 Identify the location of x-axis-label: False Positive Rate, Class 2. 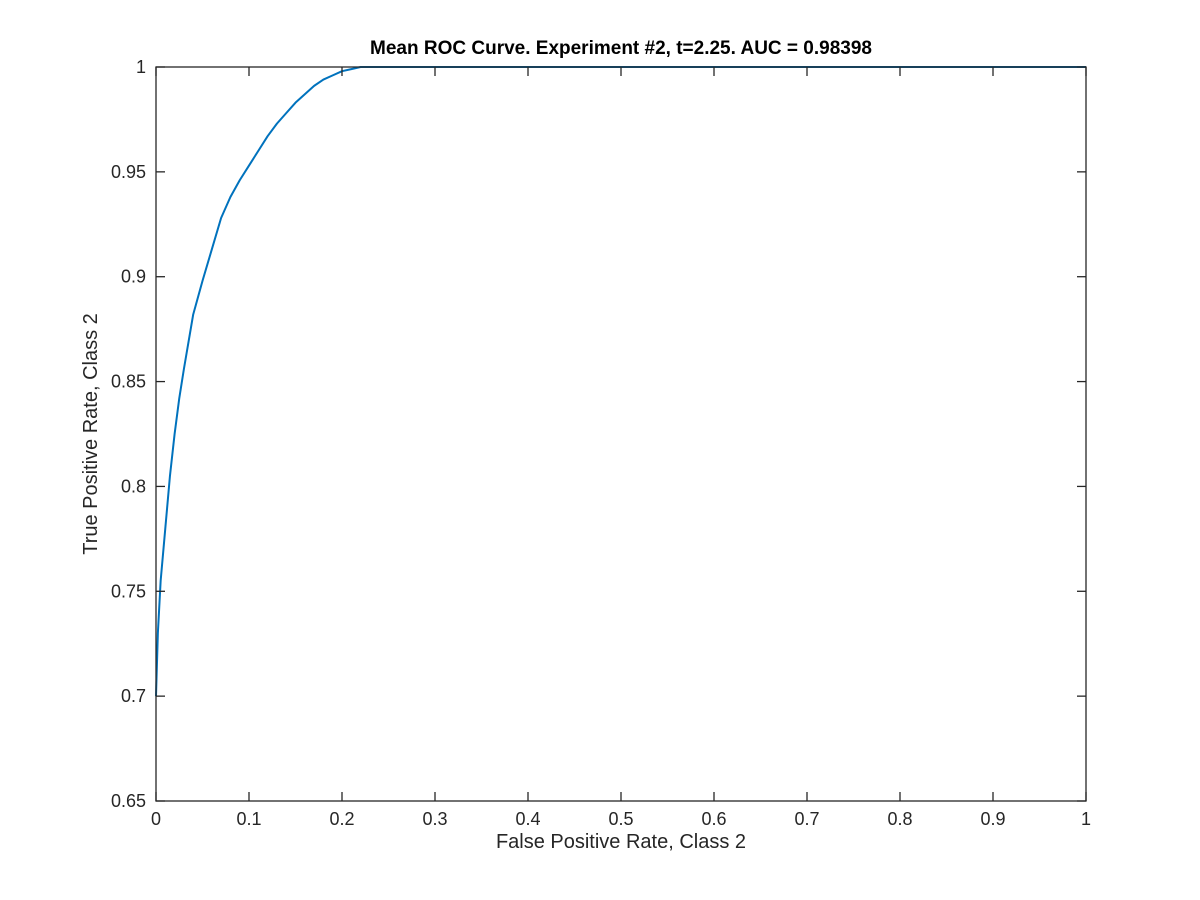
(621, 842).